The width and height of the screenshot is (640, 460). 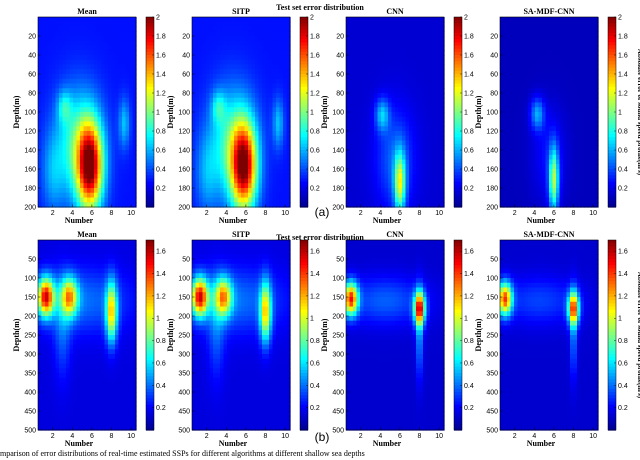 I want to click on colorbar-tick-label: 2, so click(x=312, y=18).